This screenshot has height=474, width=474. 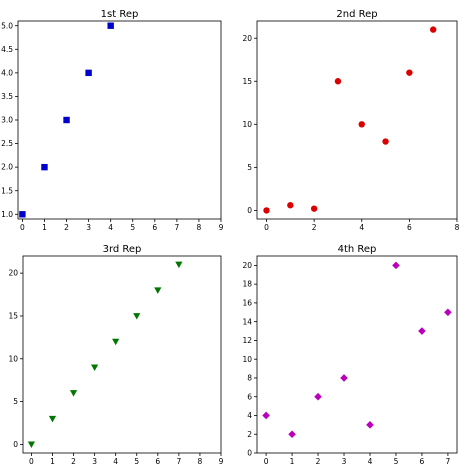 I want to click on y-tick-label-7: 4.5, so click(x=7, y=49).